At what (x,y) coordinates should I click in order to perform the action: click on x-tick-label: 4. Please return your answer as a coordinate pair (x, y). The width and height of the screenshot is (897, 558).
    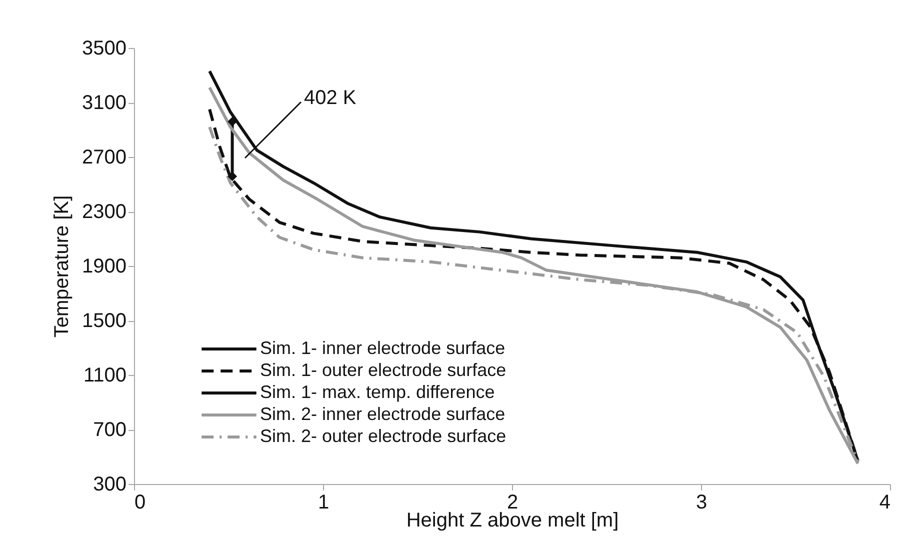
    Looking at the image, I should click on (884, 503).